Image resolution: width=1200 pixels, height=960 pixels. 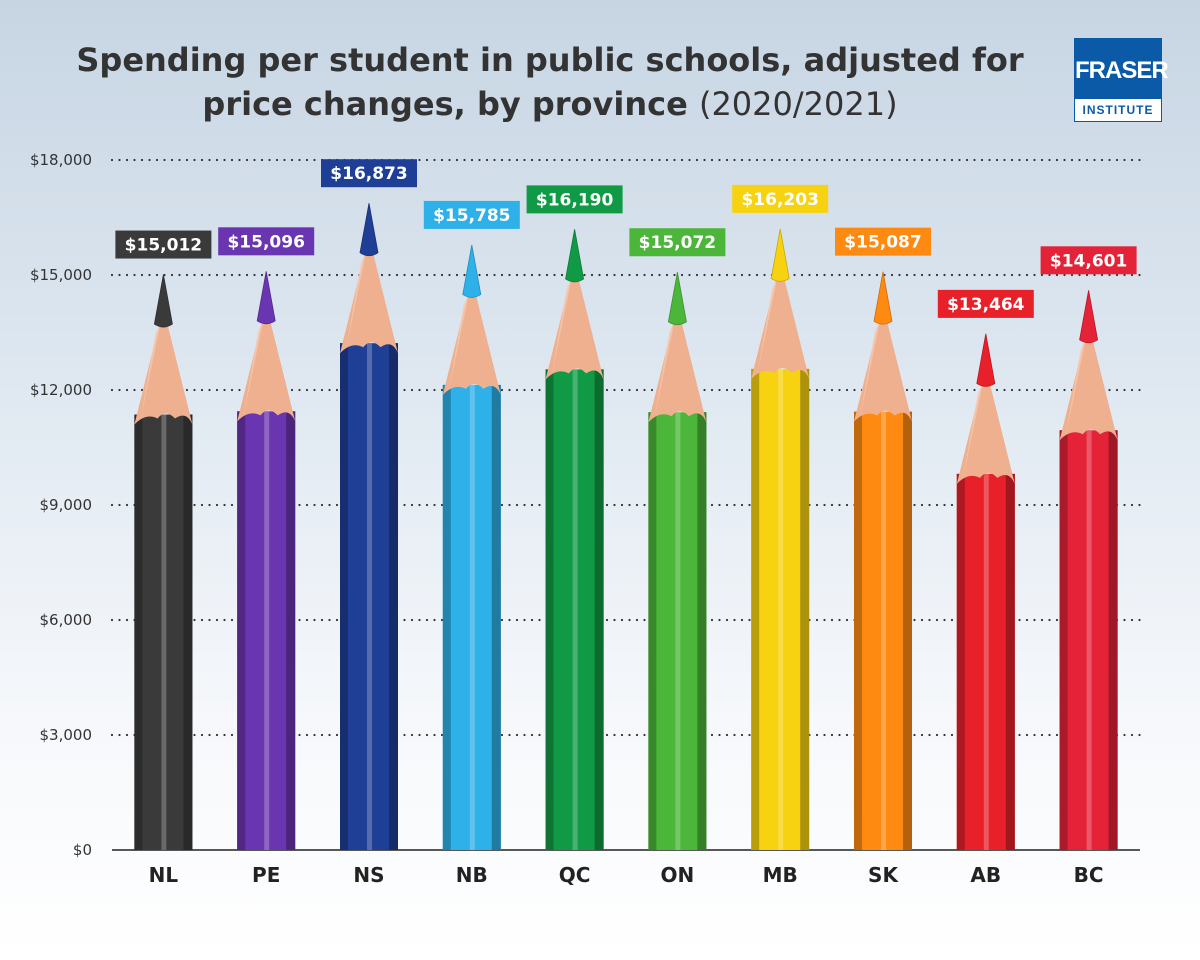 What do you see at coordinates (1118, 110) in the screenshot?
I see `logo-line-2: INSTITUTE` at bounding box center [1118, 110].